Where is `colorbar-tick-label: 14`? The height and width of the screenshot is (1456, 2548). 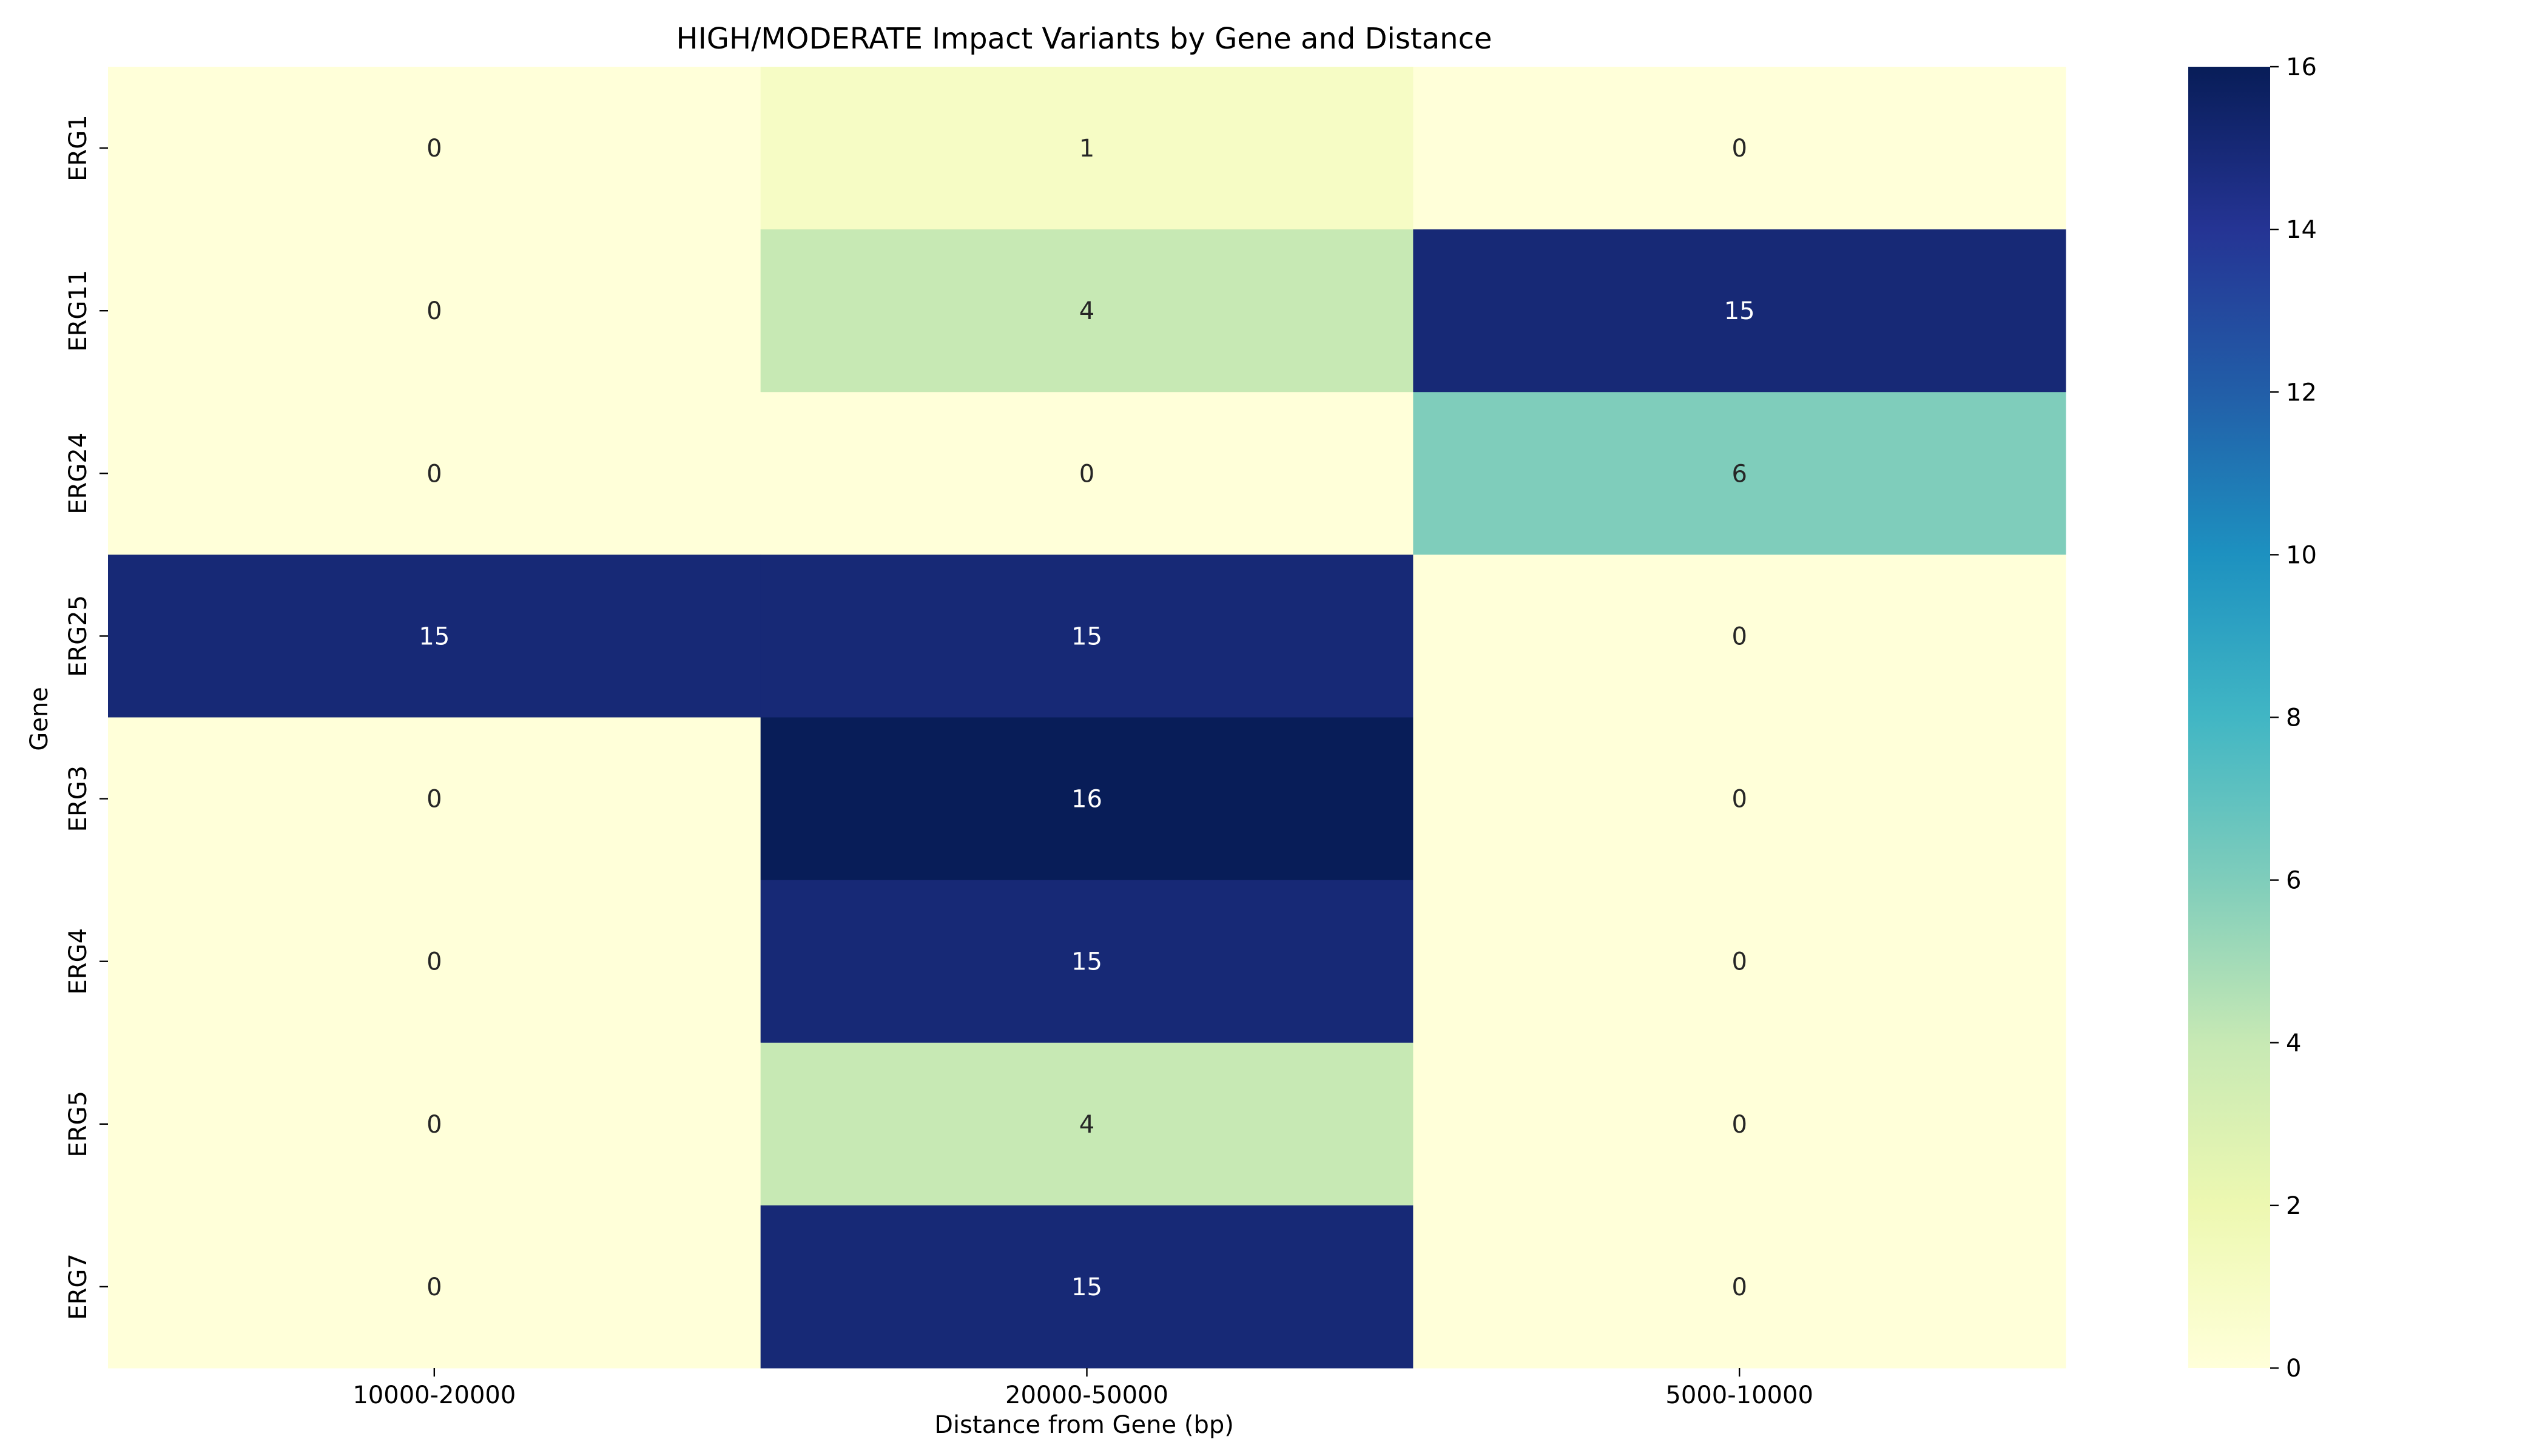
colorbar-tick-label: 14 is located at coordinates (2301, 230).